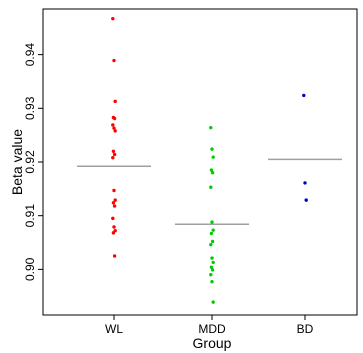  What do you see at coordinates (114, 329) in the screenshot?
I see `x-tick-label: WL` at bounding box center [114, 329].